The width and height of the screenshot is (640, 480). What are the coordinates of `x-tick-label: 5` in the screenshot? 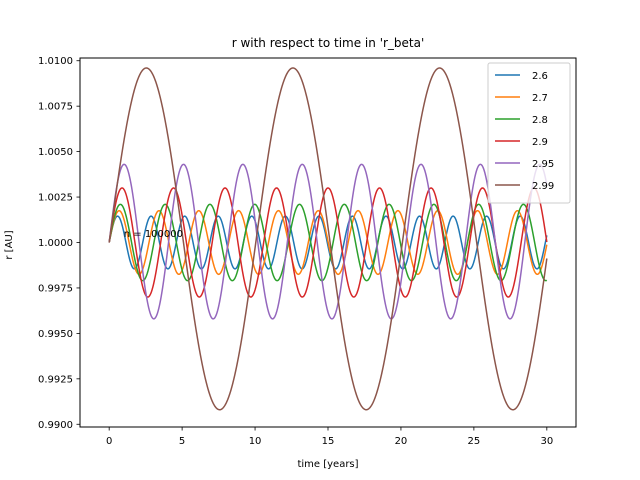 It's located at (182, 441).